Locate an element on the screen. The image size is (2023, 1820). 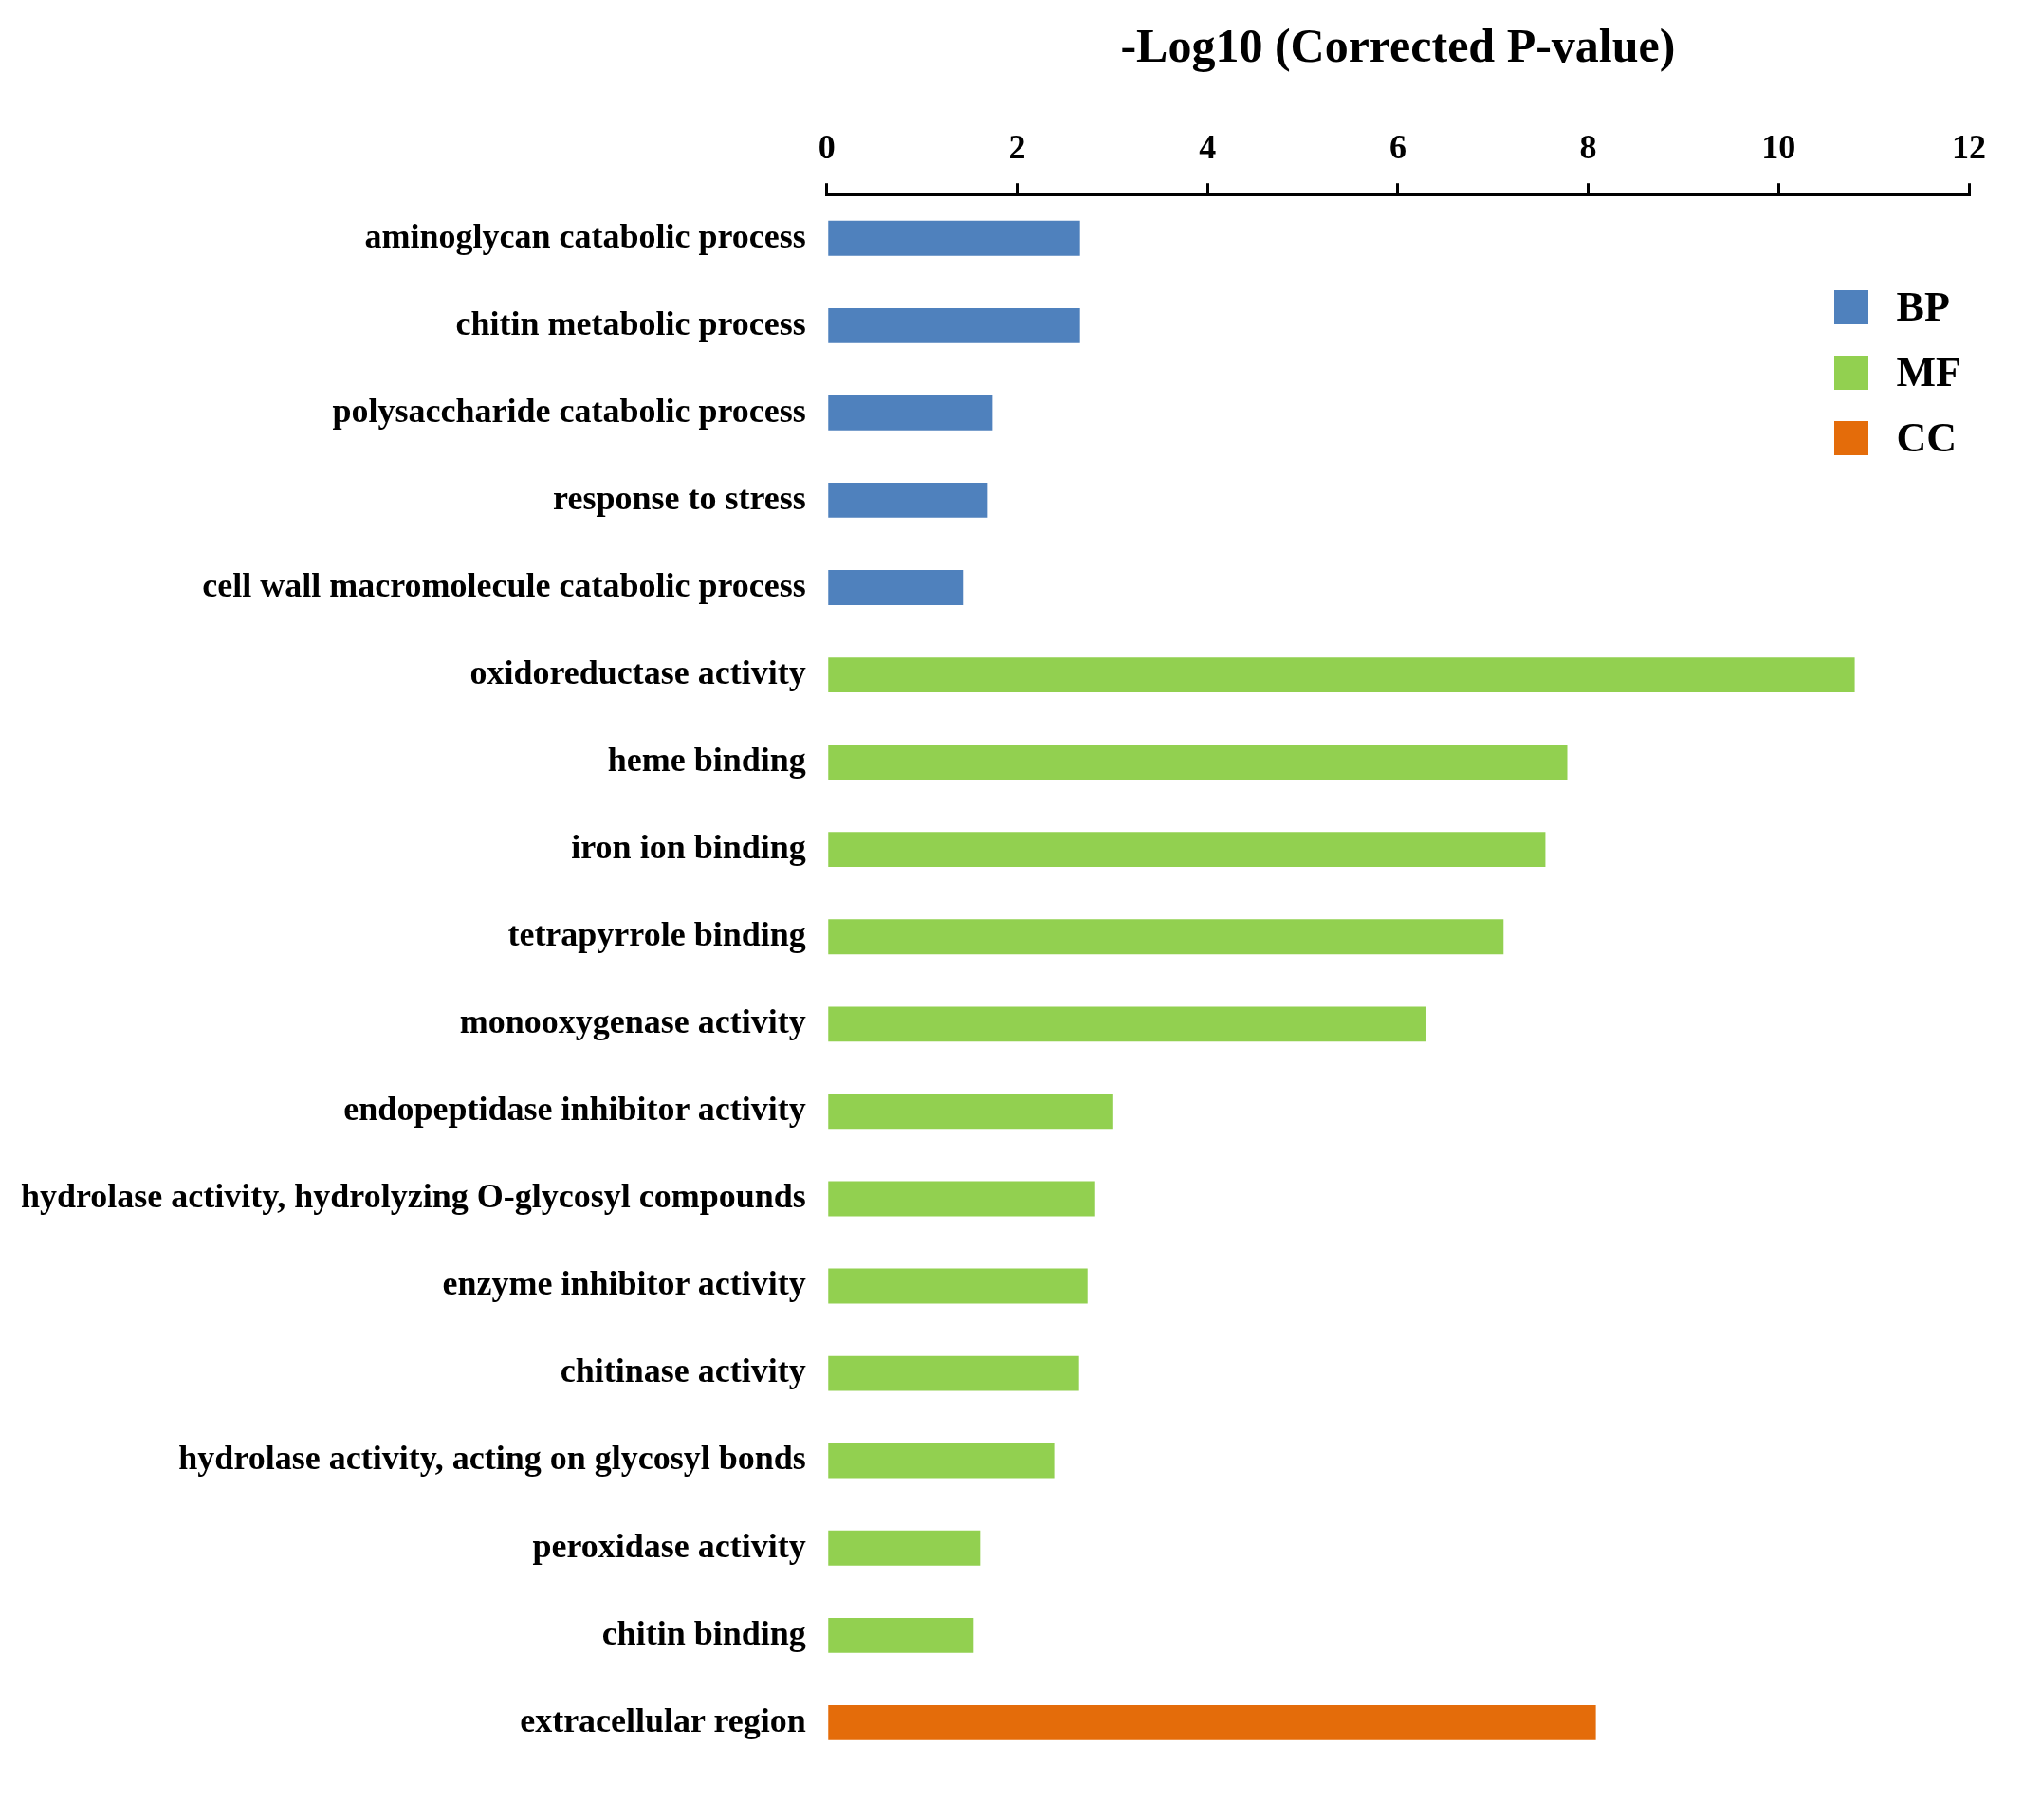
y-tick-label: monooxygenase activity is located at coordinates (632, 1021).